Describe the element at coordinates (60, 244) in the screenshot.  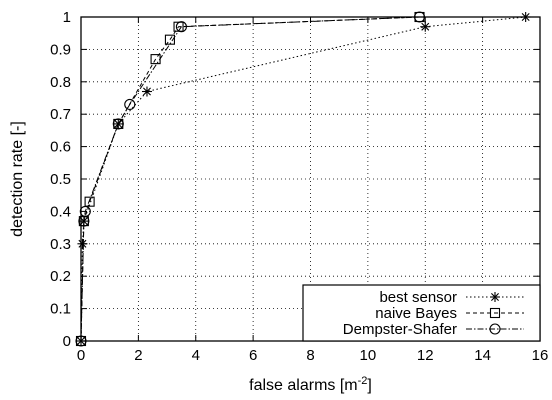
I see `y-tick-label: 0.3` at that location.